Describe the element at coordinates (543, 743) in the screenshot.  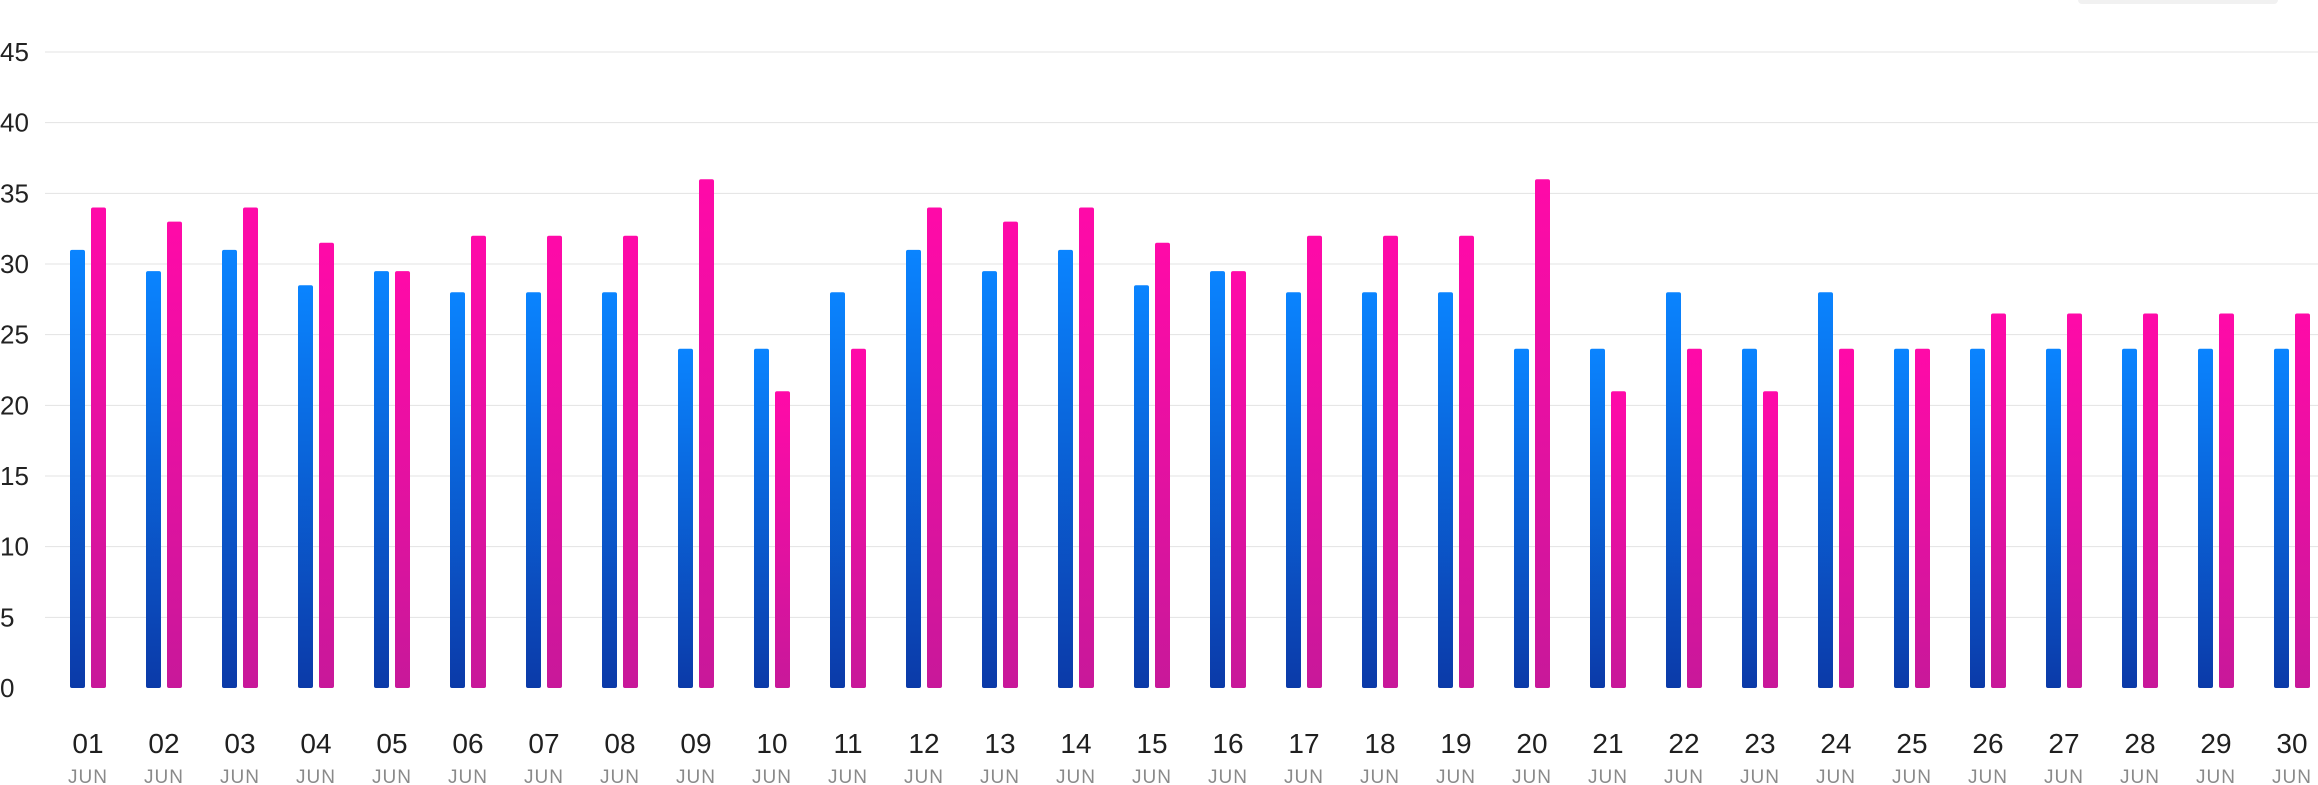
I see `x-tick-day-label: 07` at that location.